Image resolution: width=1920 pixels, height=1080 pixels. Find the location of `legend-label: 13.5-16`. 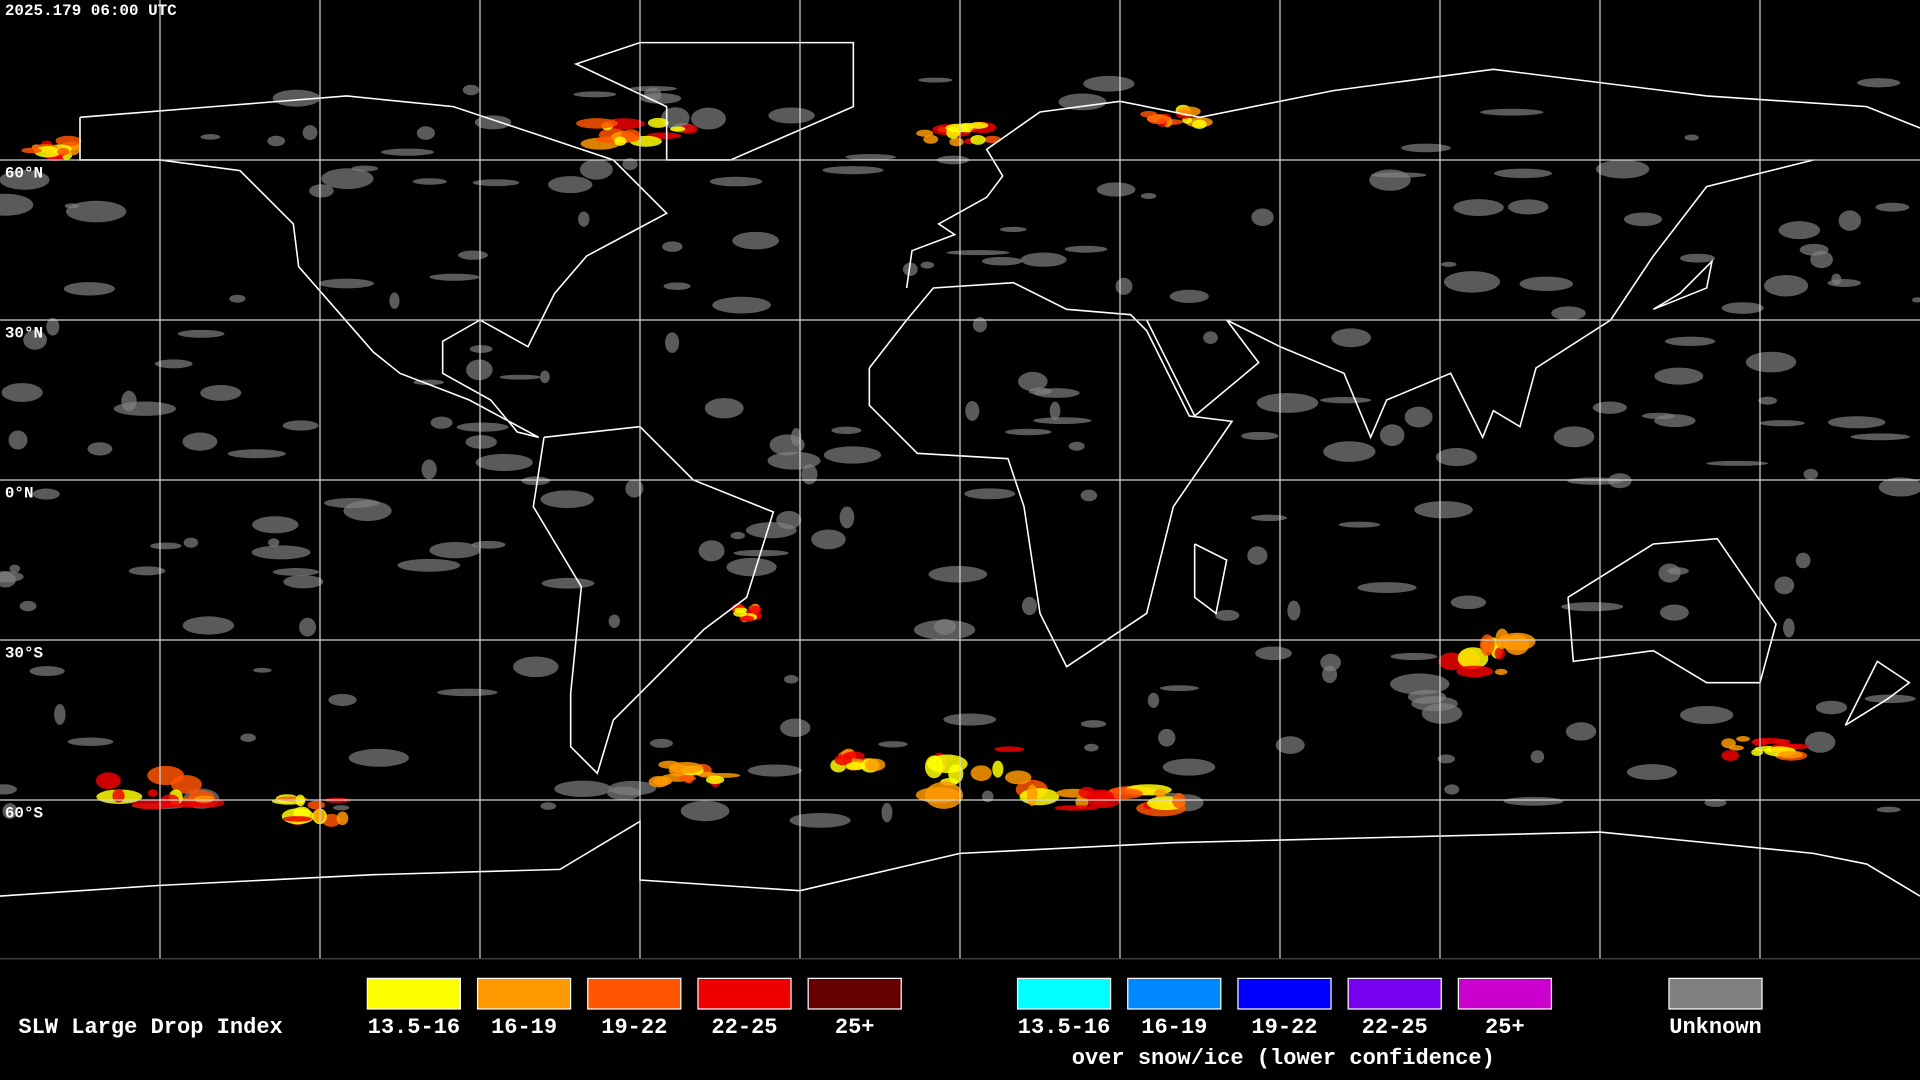

legend-label: 13.5-16 is located at coordinates (1064, 1027).